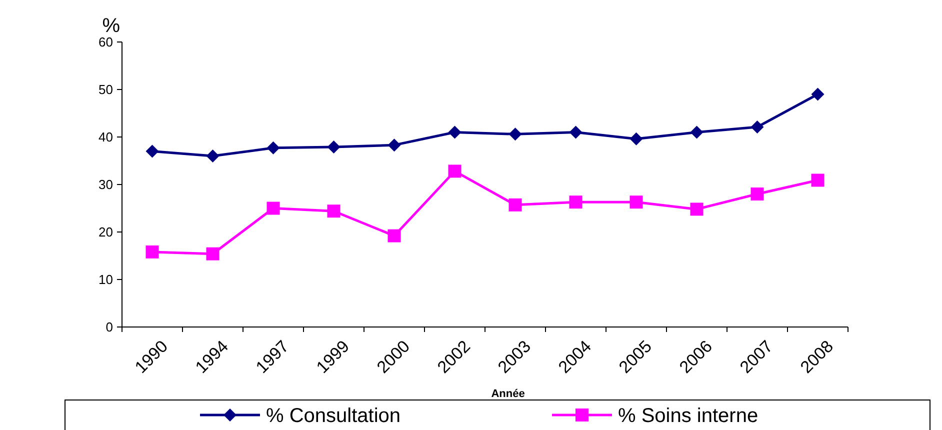 The height and width of the screenshot is (430, 942). I want to click on x-axis-title: Année, so click(508, 394).